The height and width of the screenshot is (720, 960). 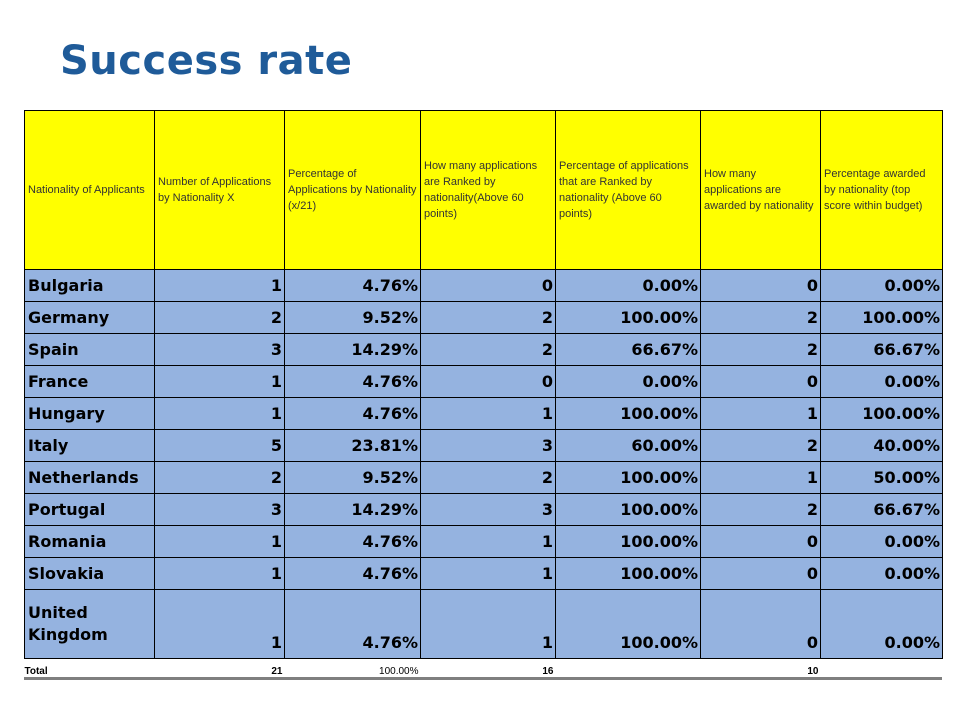 What do you see at coordinates (89, 190) in the screenshot?
I see `header-nationality: Nationality of Applicants` at bounding box center [89, 190].